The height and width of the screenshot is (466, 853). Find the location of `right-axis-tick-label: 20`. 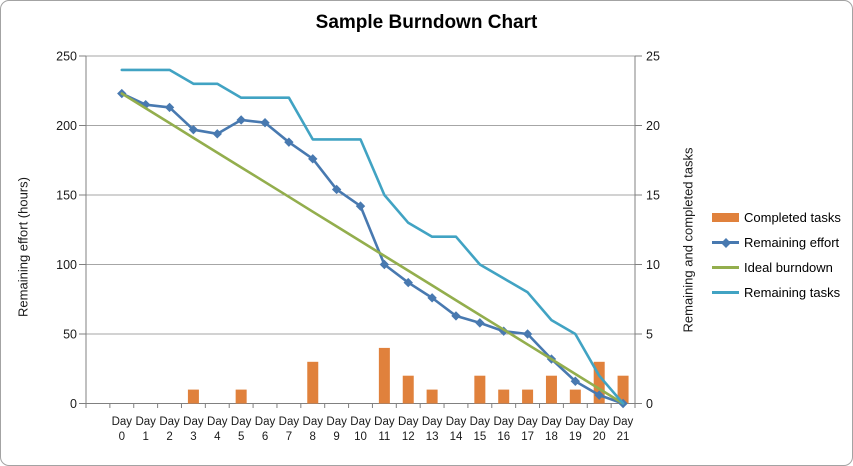

right-axis-tick-label: 20 is located at coordinates (653, 126).